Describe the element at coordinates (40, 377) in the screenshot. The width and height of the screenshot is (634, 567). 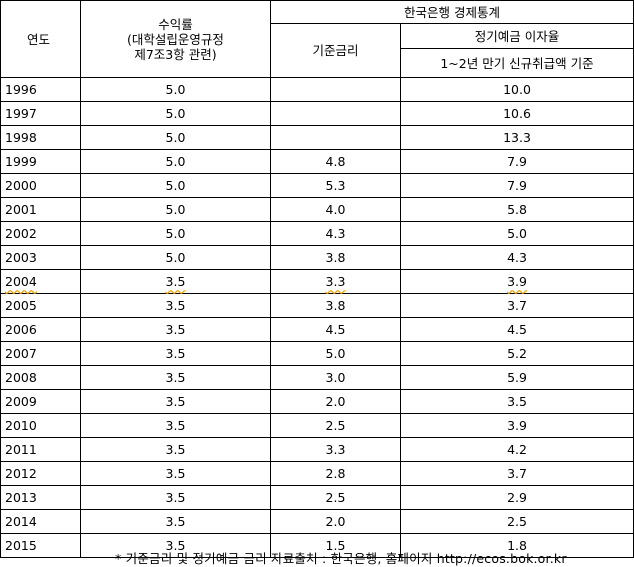
I see `cell-year: 2008` at that location.